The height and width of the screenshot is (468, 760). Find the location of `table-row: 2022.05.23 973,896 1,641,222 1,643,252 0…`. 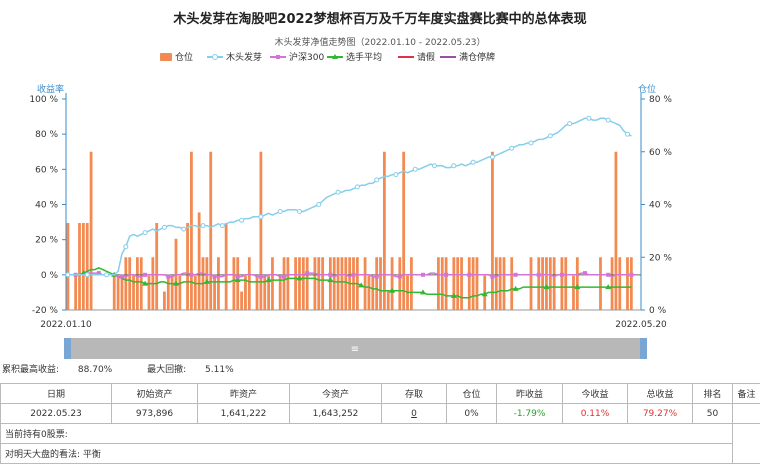

table-row: 2022.05.23 973,896 1,641,222 1,643,252 0… is located at coordinates (380, 413).